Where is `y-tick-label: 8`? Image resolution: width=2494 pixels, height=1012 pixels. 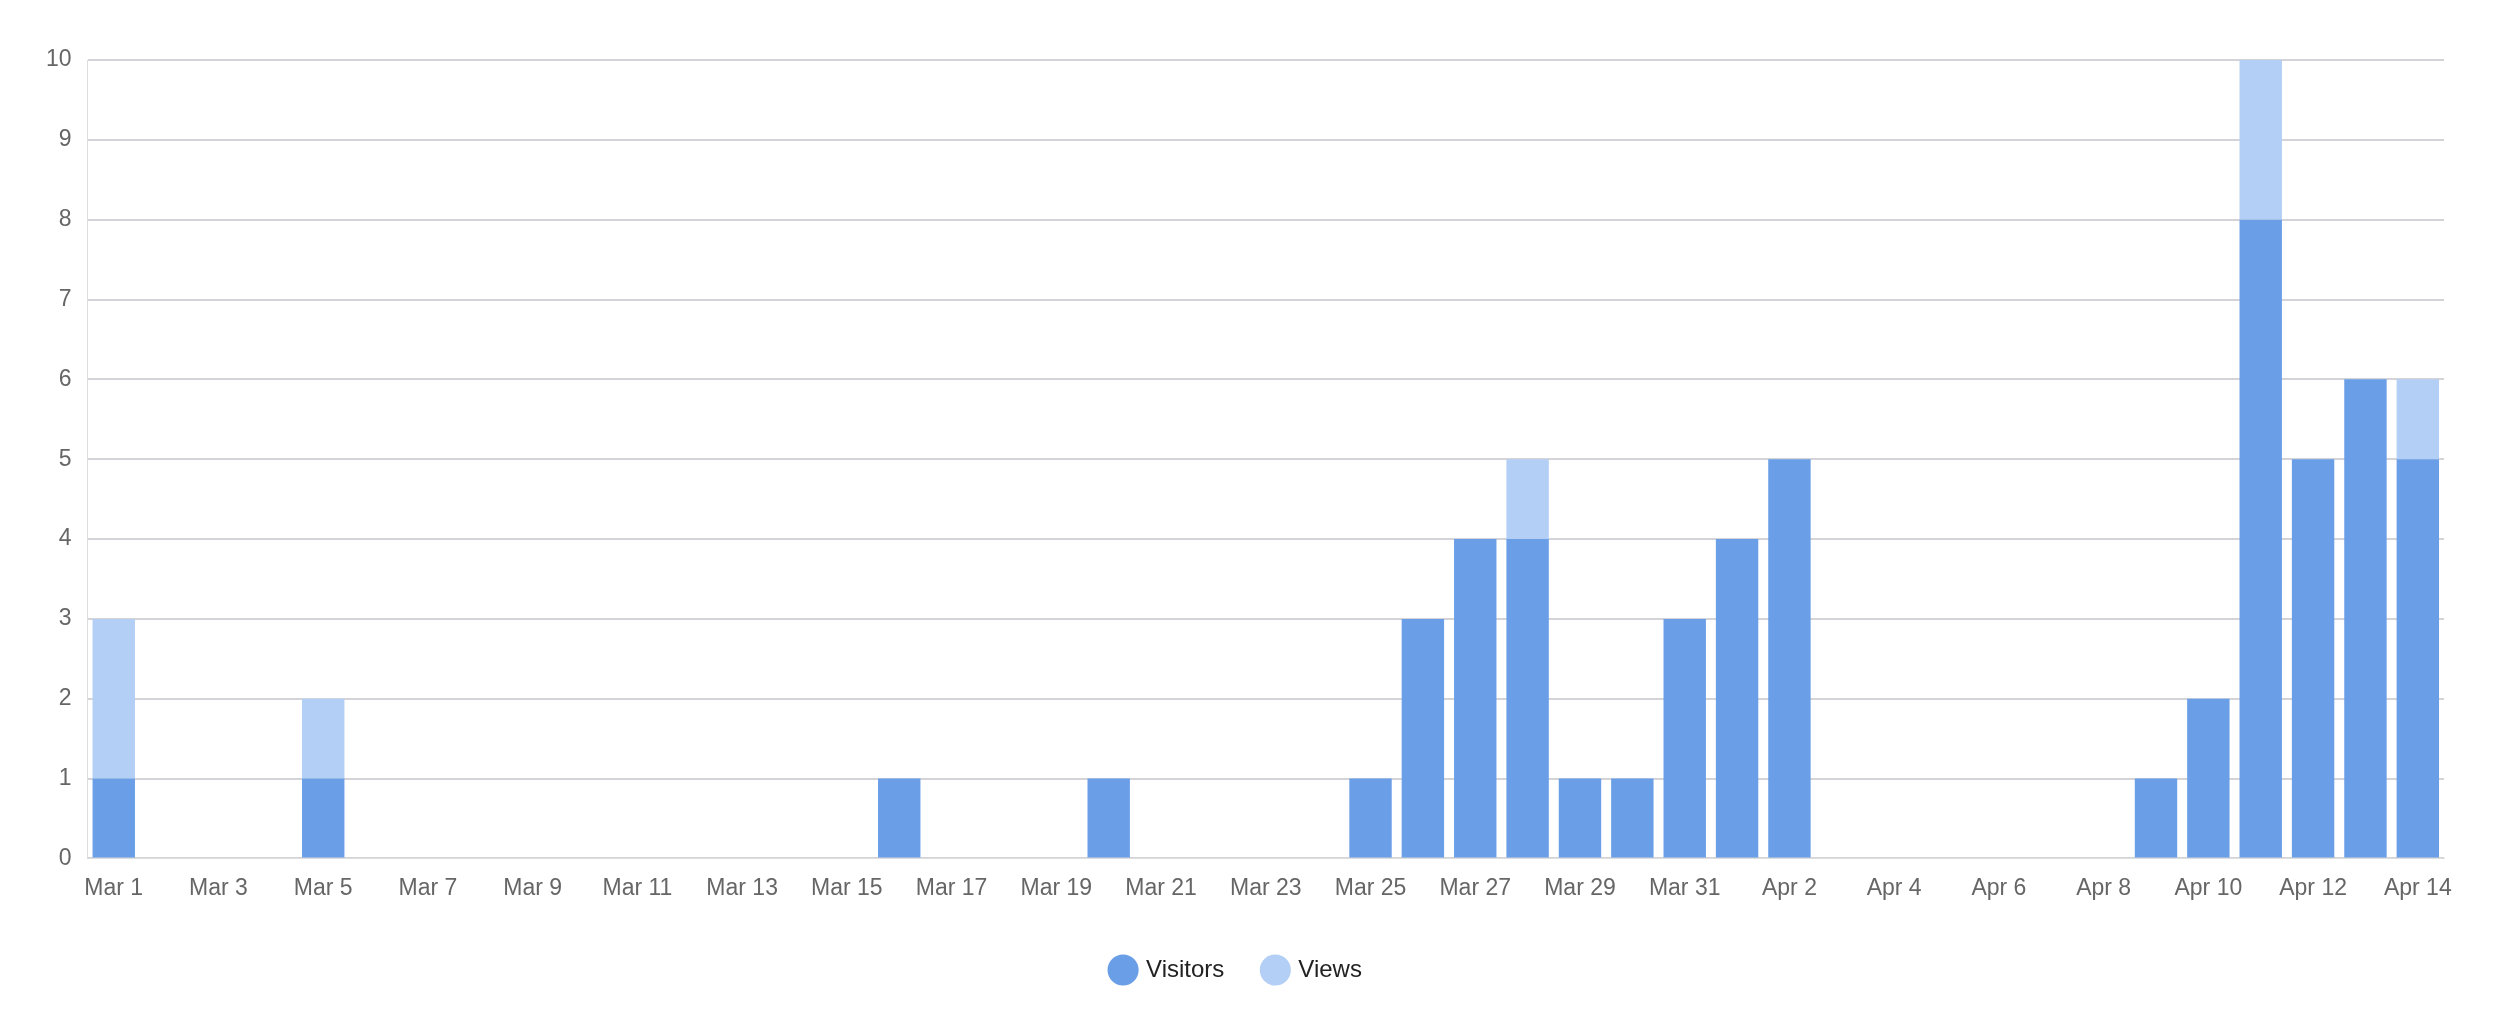 y-tick-label: 8 is located at coordinates (65, 218).